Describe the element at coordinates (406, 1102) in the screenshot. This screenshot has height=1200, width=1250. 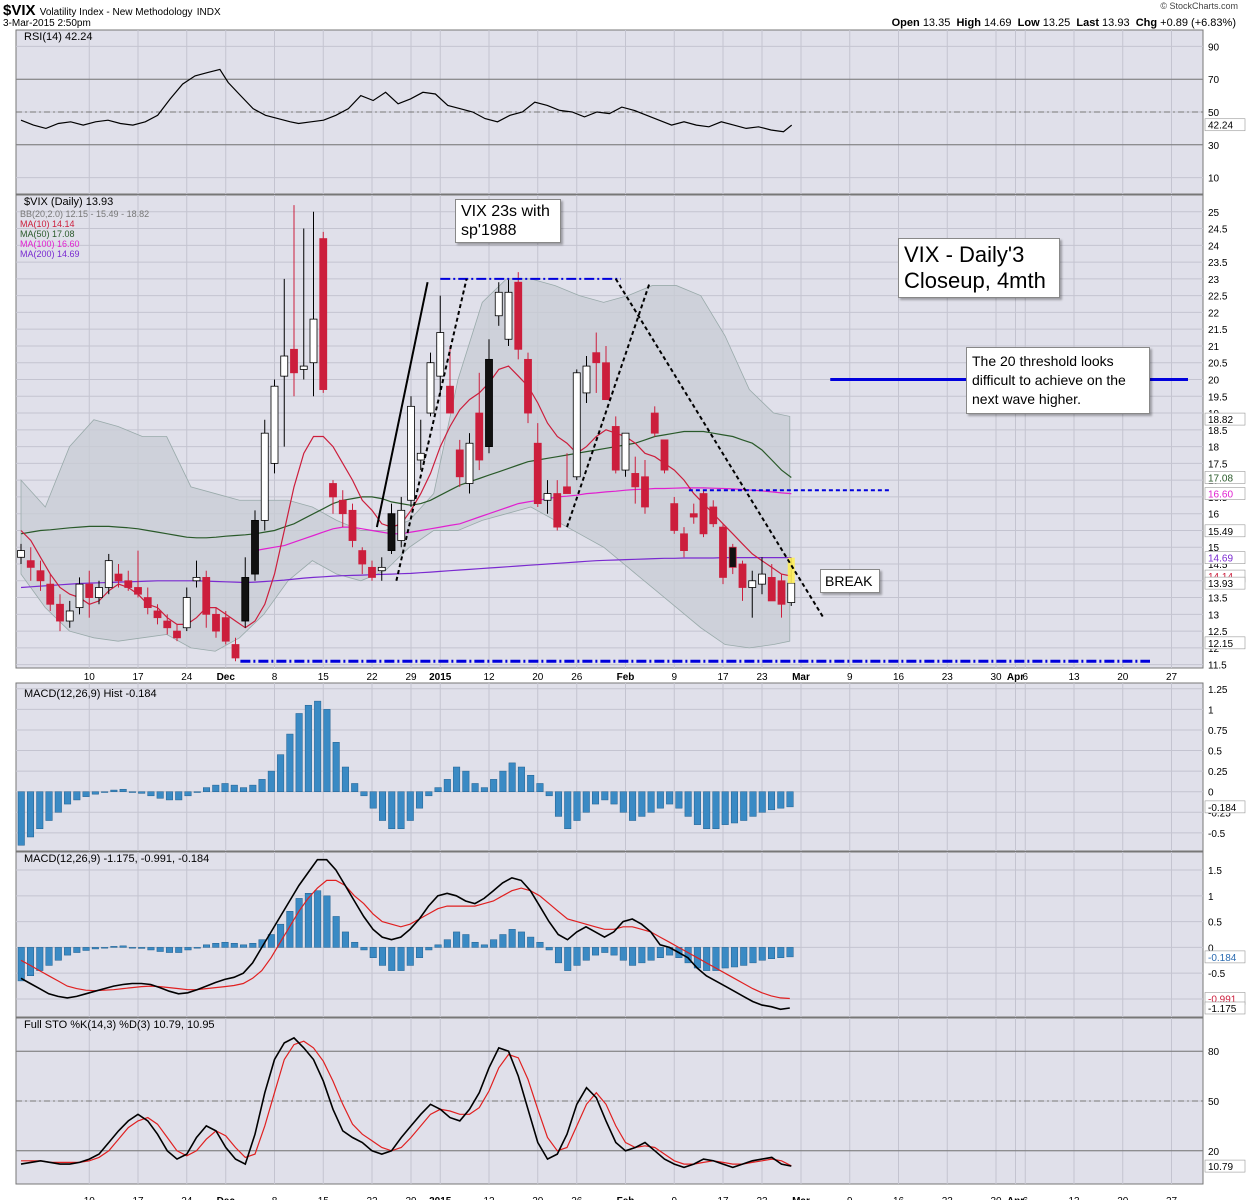
I see `sto-k-line` at that location.